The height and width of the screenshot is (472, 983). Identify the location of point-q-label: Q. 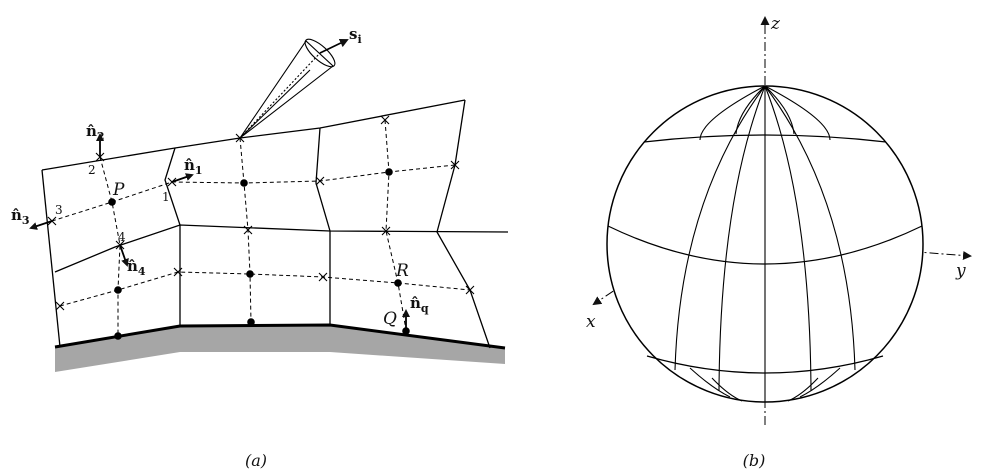
(390, 319).